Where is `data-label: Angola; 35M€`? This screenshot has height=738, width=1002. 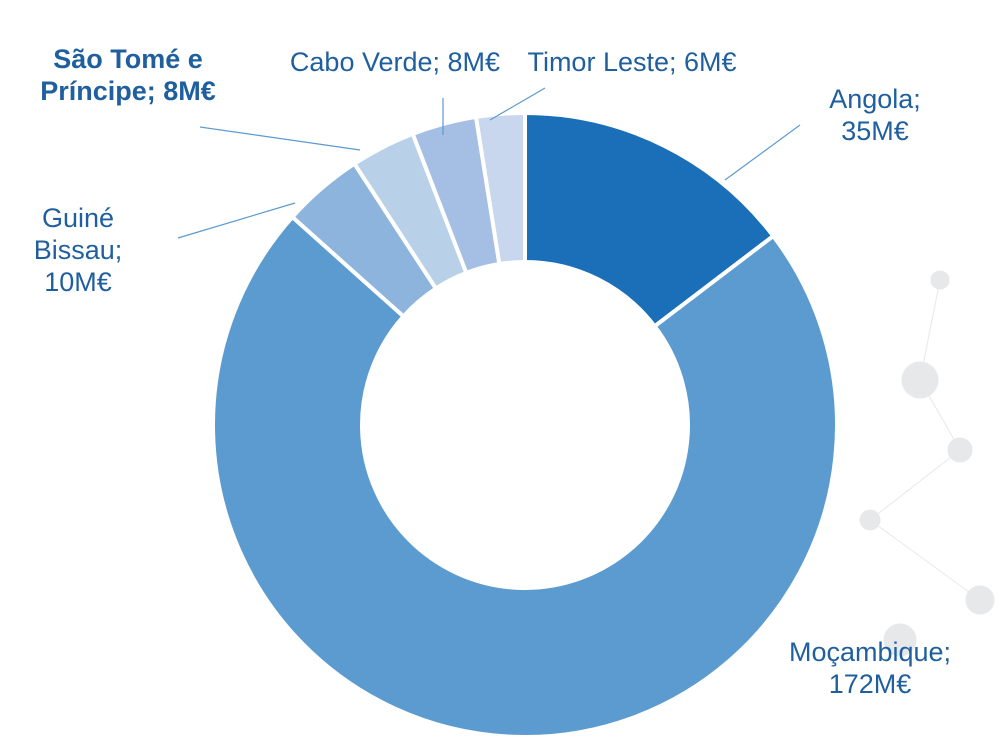 data-label: Angola; 35M€ is located at coordinates (875, 115).